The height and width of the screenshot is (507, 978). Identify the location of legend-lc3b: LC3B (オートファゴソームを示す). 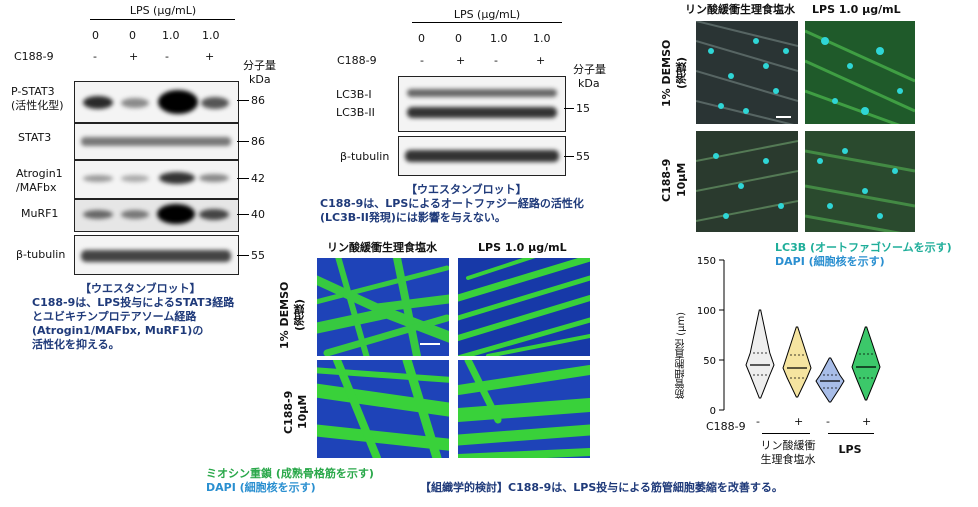
(863, 247).